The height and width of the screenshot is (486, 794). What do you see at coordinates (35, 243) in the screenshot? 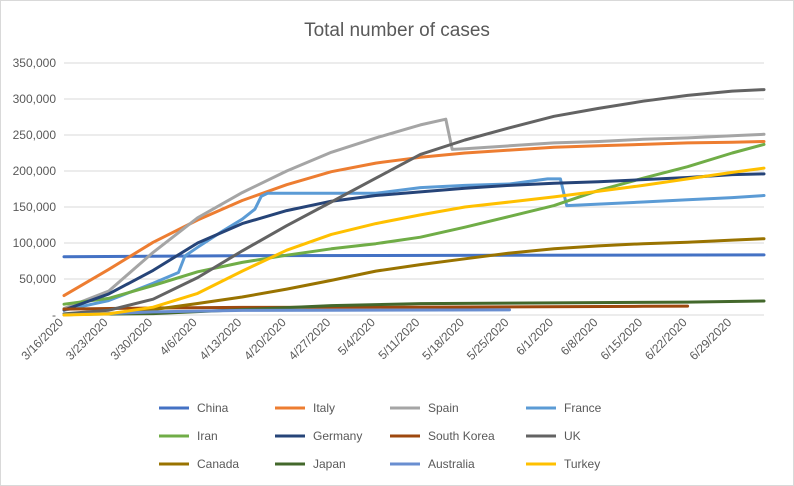
I see `y-tick-label: 100,000` at bounding box center [35, 243].